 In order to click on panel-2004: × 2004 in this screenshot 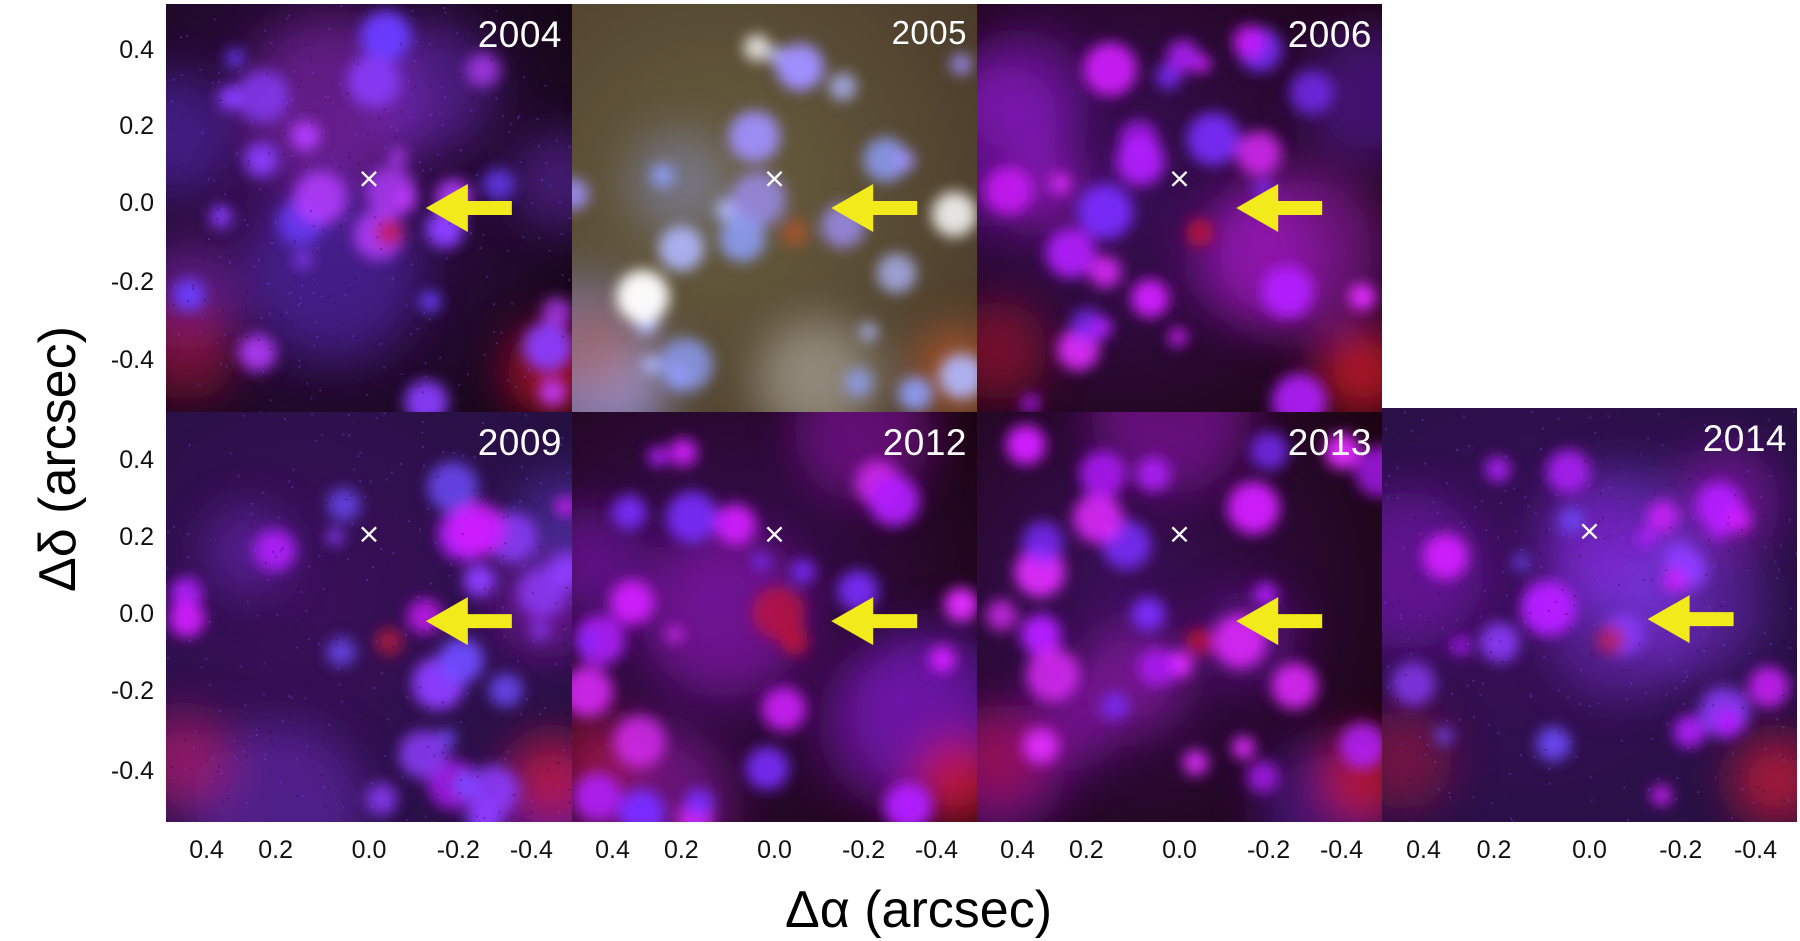, I will do `click(369, 208)`.